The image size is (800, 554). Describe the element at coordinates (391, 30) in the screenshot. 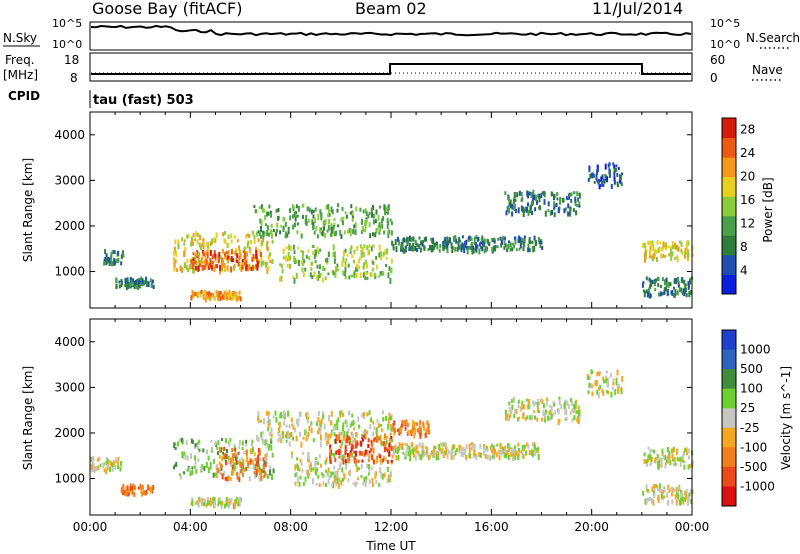

I see `noise-sky-line` at that location.